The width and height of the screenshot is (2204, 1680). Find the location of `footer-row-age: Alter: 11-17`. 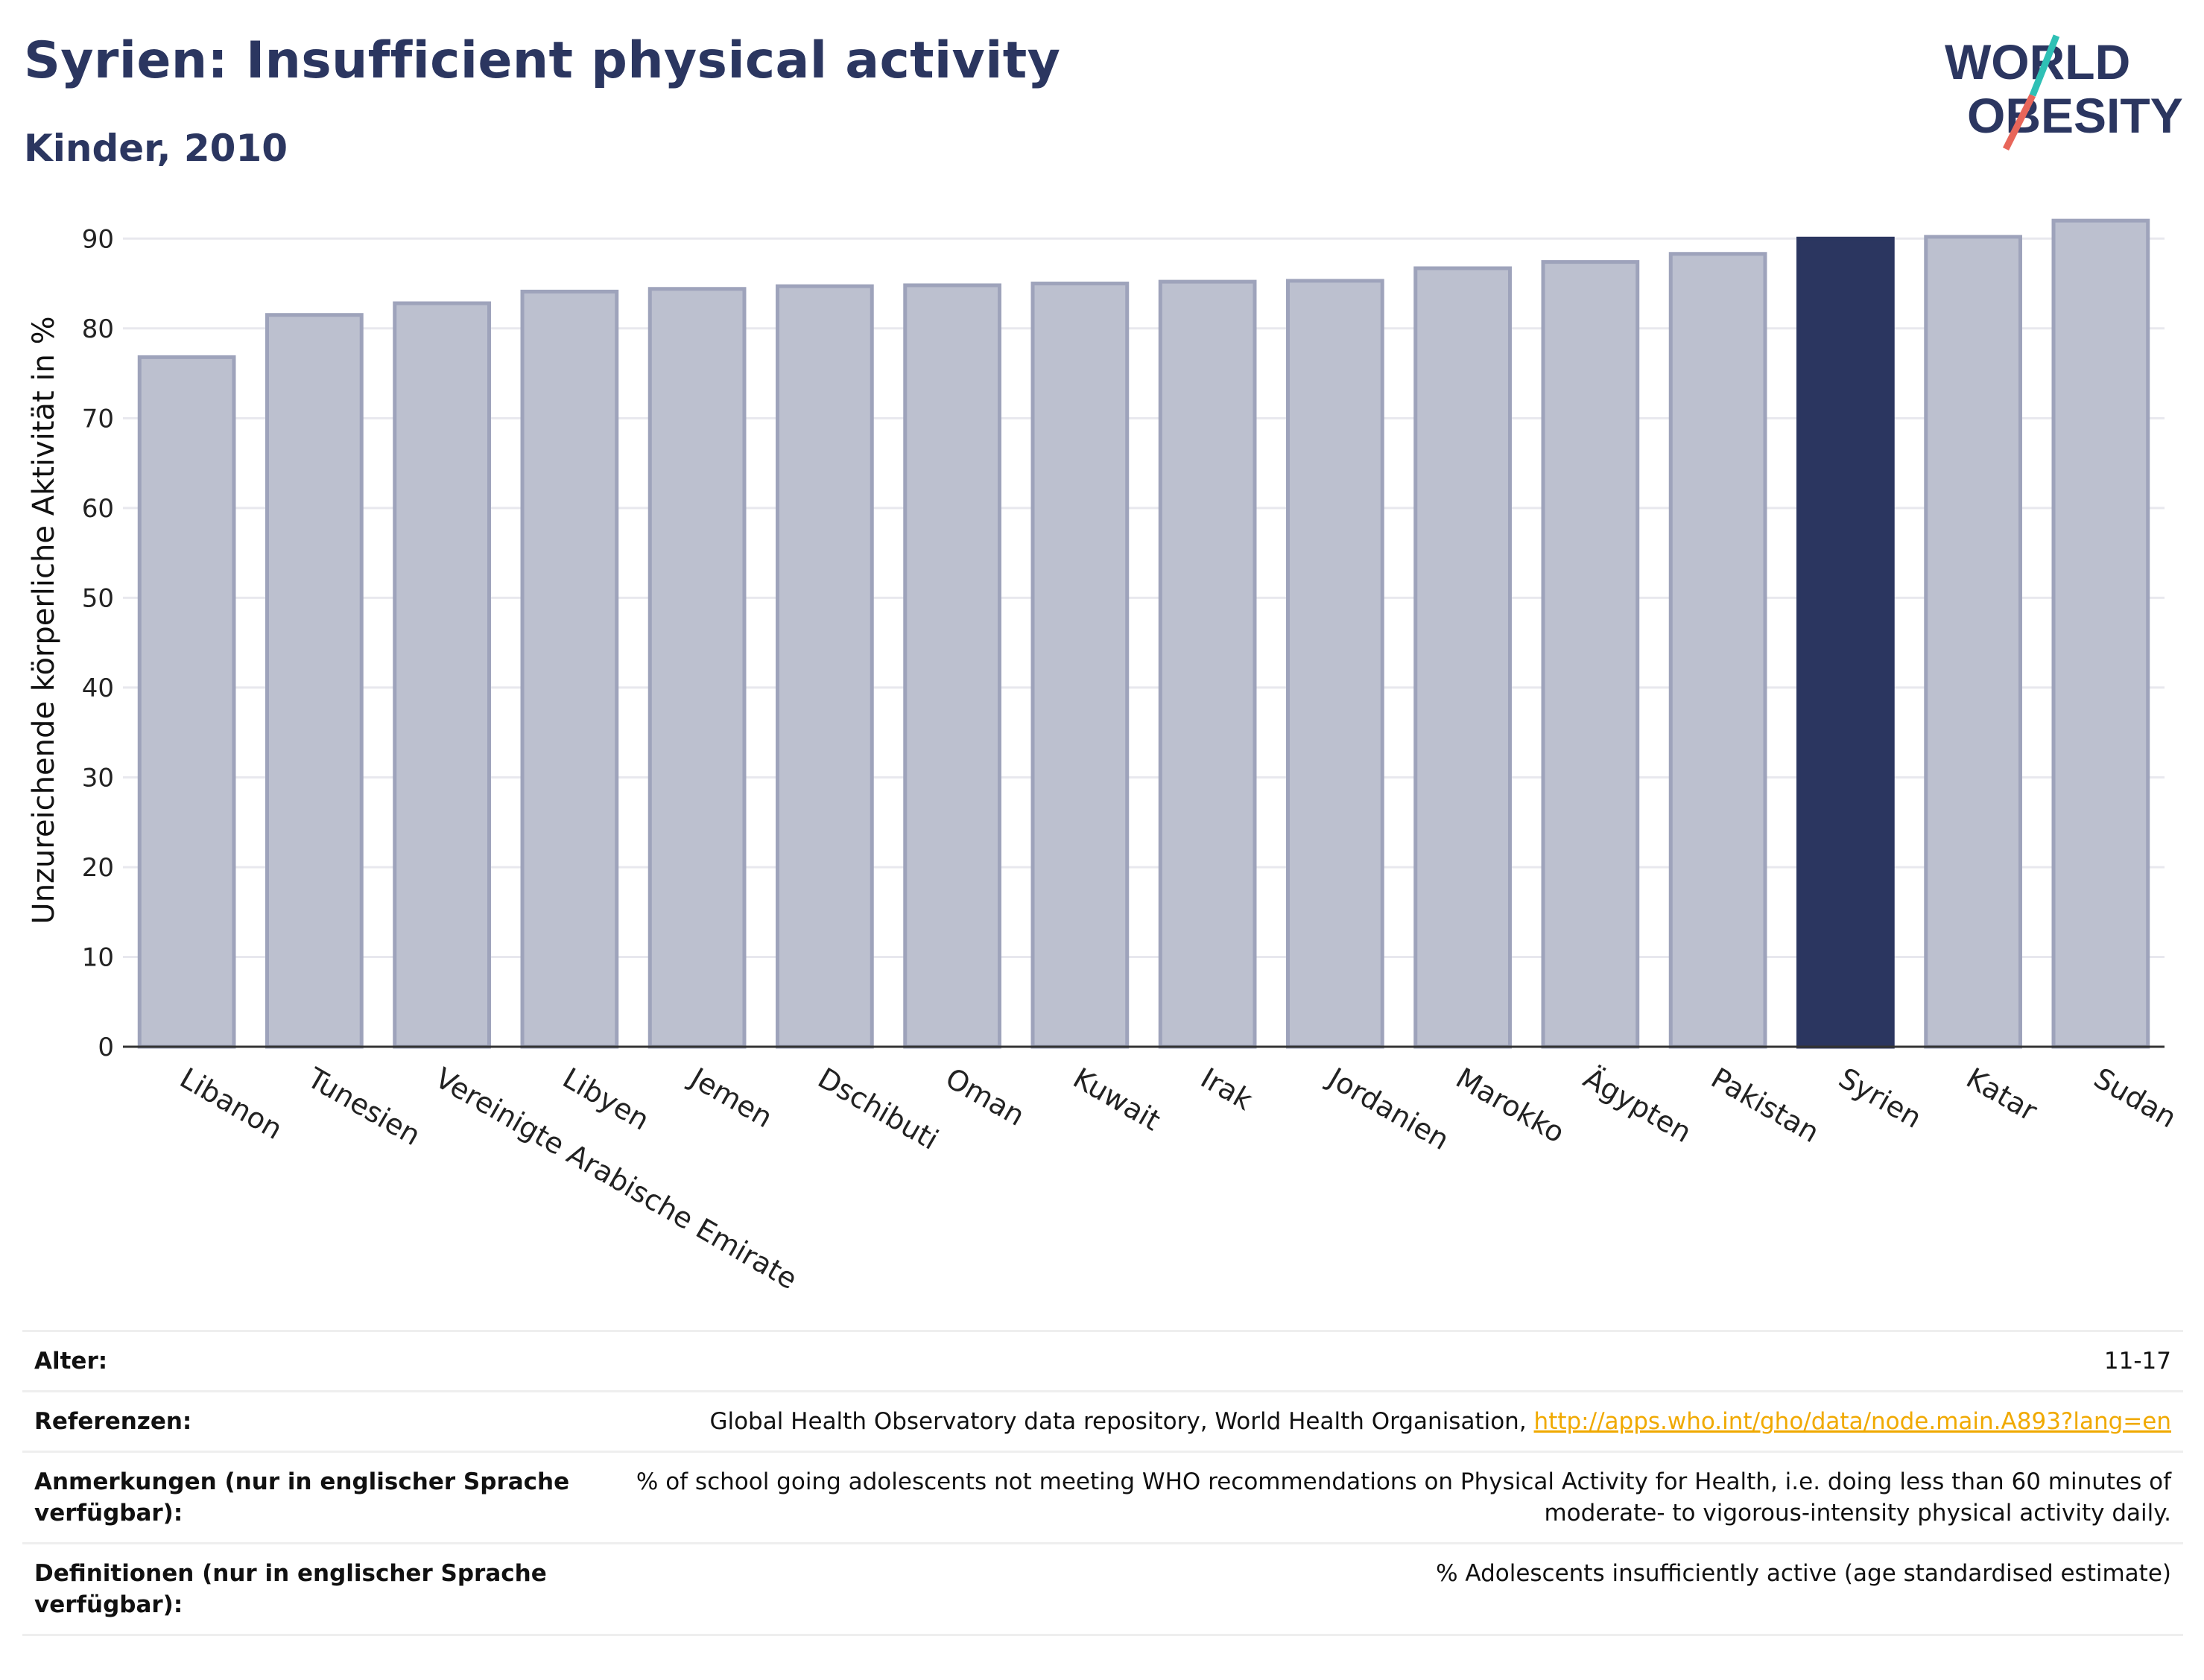

footer-row-age: Alter: 11-17 is located at coordinates (1102, 1360).